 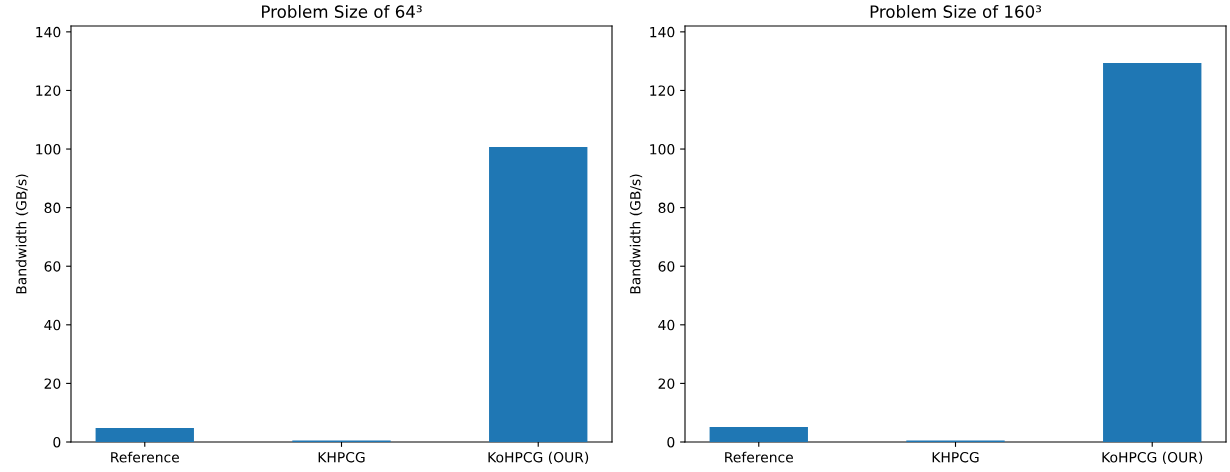 I want to click on chart-title: Problem Size of 160³, so click(x=956, y=11).